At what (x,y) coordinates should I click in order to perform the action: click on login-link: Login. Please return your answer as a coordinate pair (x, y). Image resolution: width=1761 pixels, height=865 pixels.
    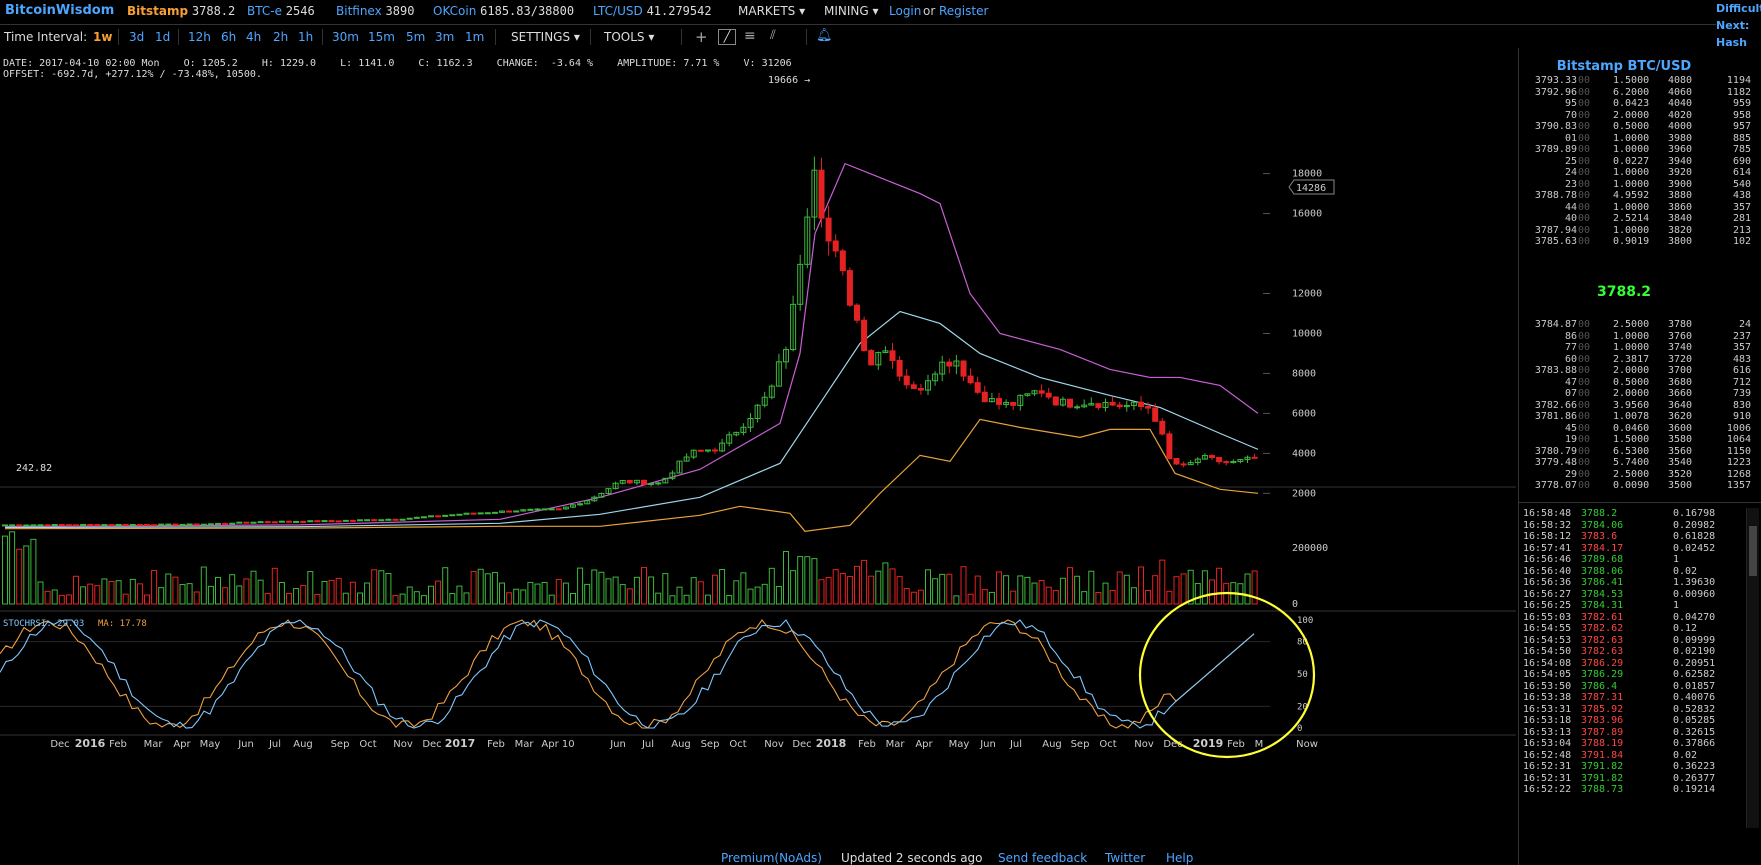
    Looking at the image, I should click on (905, 11).